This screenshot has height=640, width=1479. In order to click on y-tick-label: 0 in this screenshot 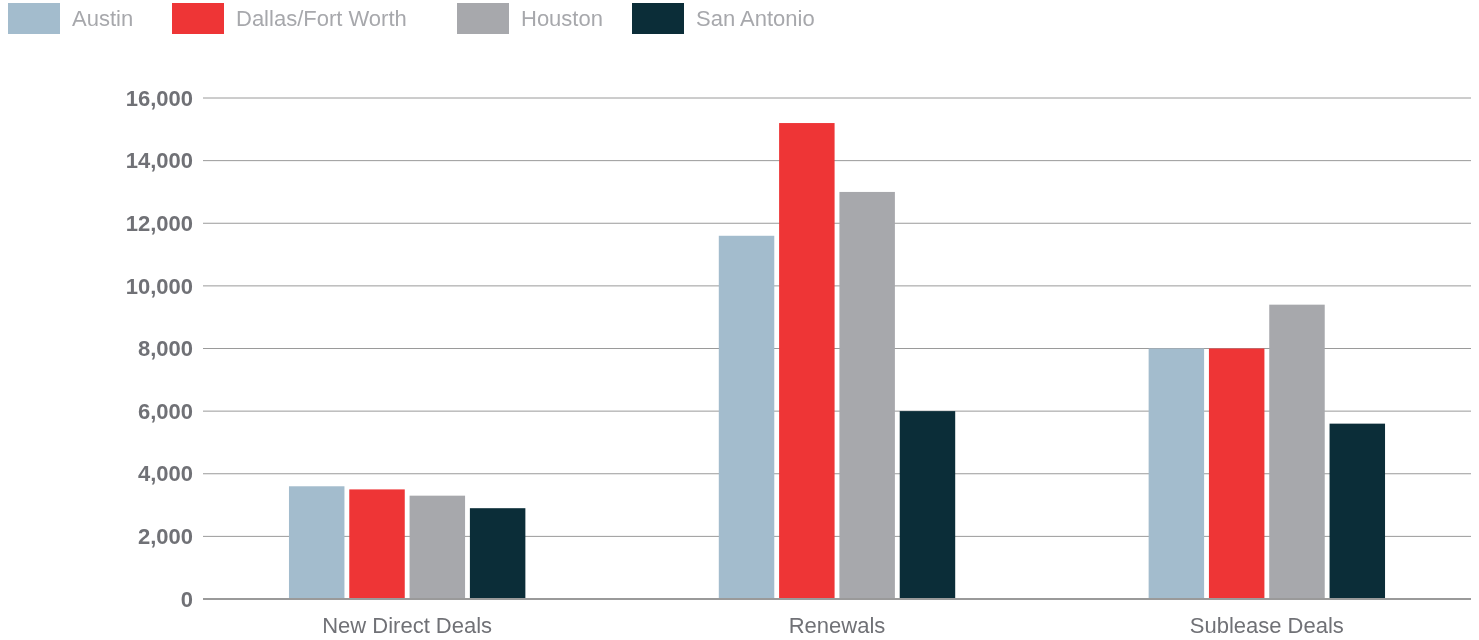, I will do `click(186, 599)`.